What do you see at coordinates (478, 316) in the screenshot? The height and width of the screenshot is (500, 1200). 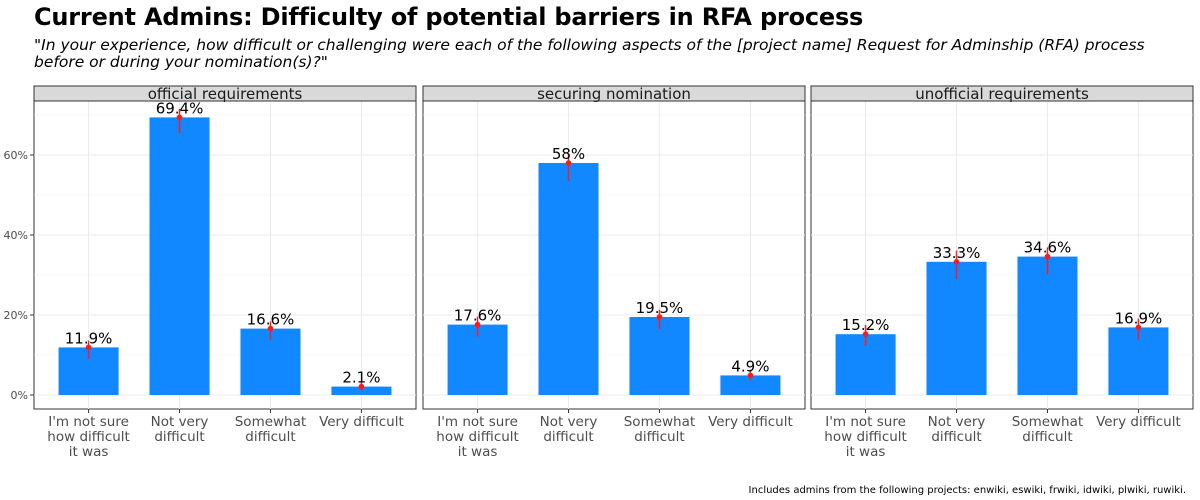 I see `data-label: 17.6%` at bounding box center [478, 316].